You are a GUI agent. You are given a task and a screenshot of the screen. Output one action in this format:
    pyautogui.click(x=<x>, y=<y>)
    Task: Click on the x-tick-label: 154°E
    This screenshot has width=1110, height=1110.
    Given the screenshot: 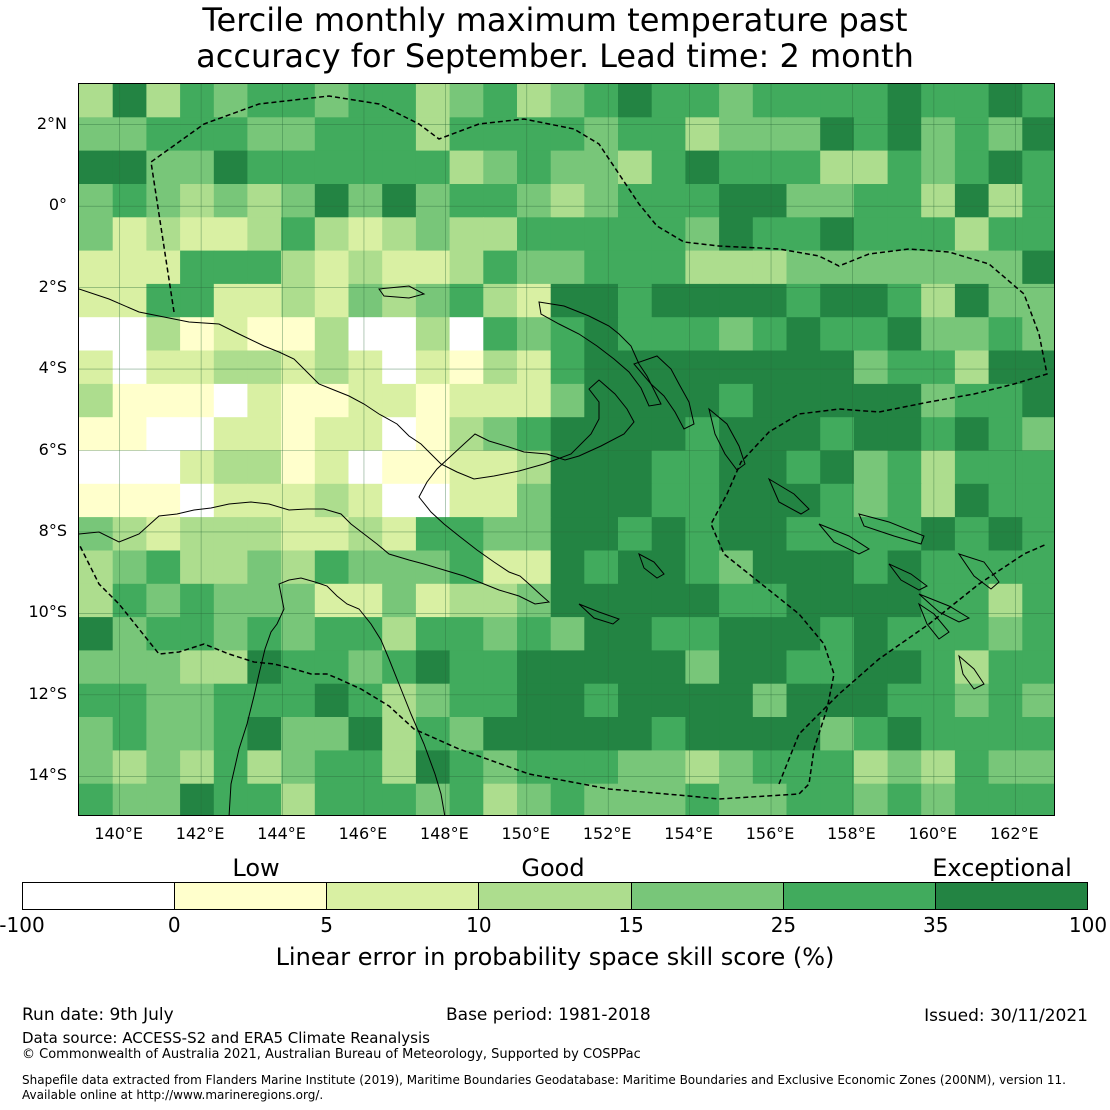 What is the action you would take?
    pyautogui.click(x=688, y=833)
    